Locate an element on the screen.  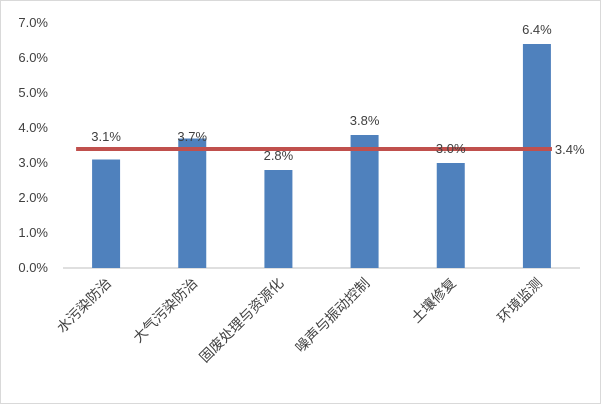
x-tick-label: 环境监测 is located at coordinates (520, 301).